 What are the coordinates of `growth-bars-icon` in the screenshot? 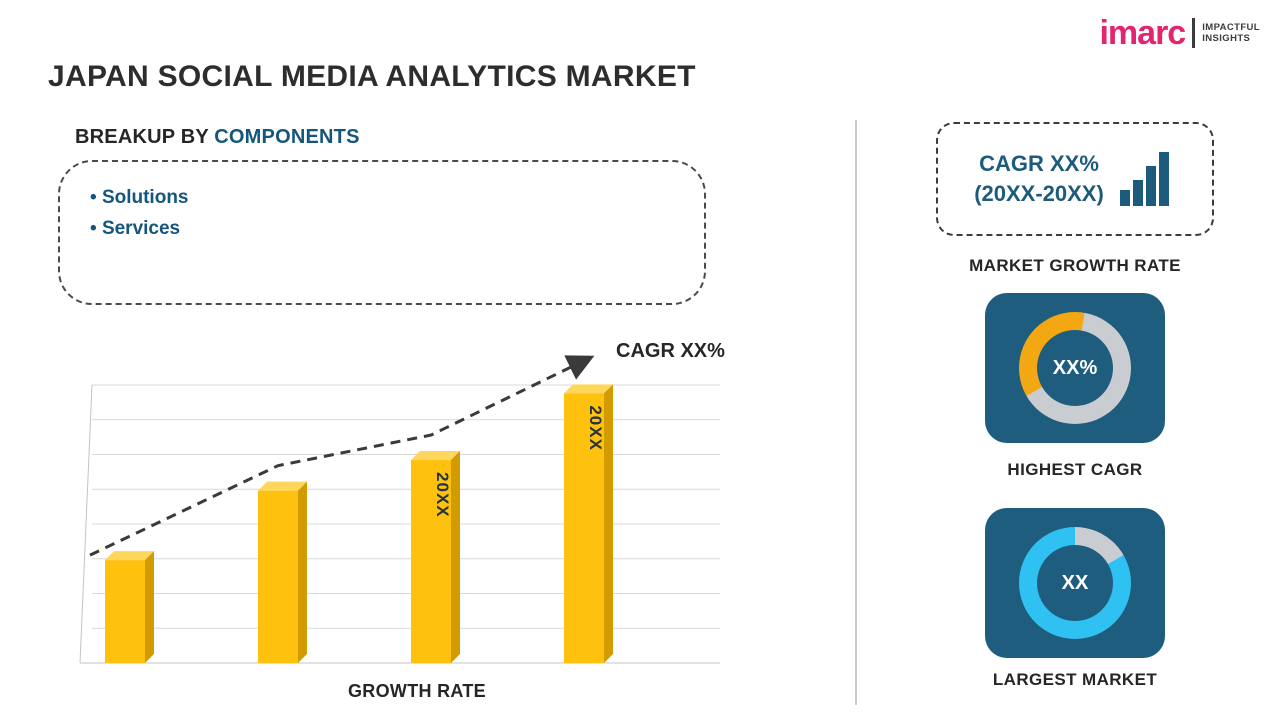 It's located at (1144, 179).